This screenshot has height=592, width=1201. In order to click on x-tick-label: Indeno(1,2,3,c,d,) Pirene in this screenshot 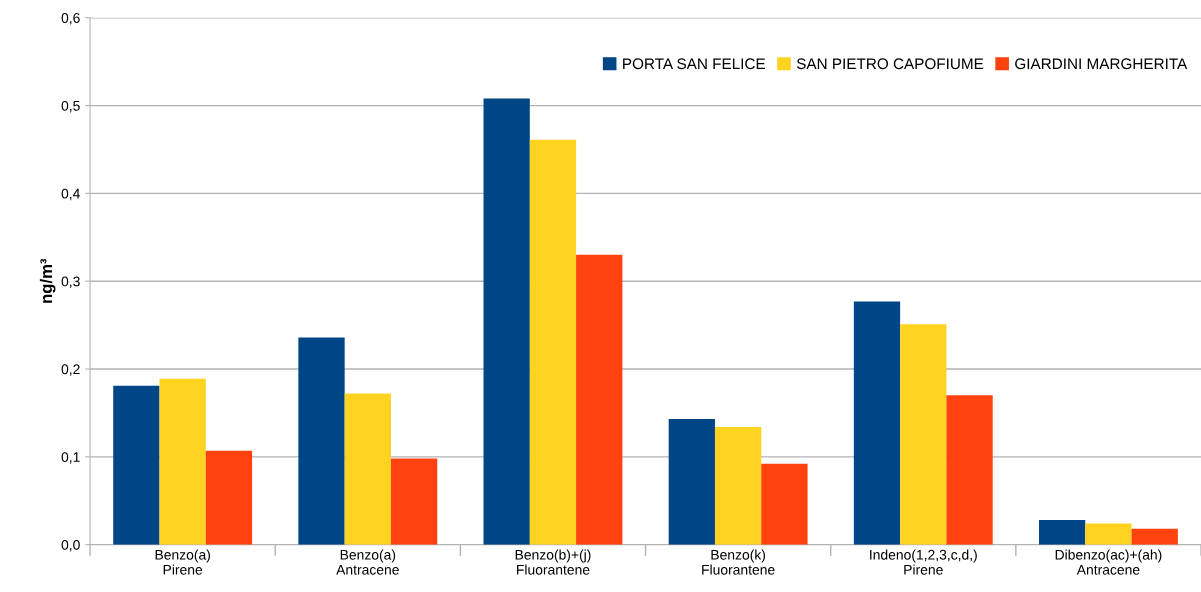, I will do `click(923, 562)`.